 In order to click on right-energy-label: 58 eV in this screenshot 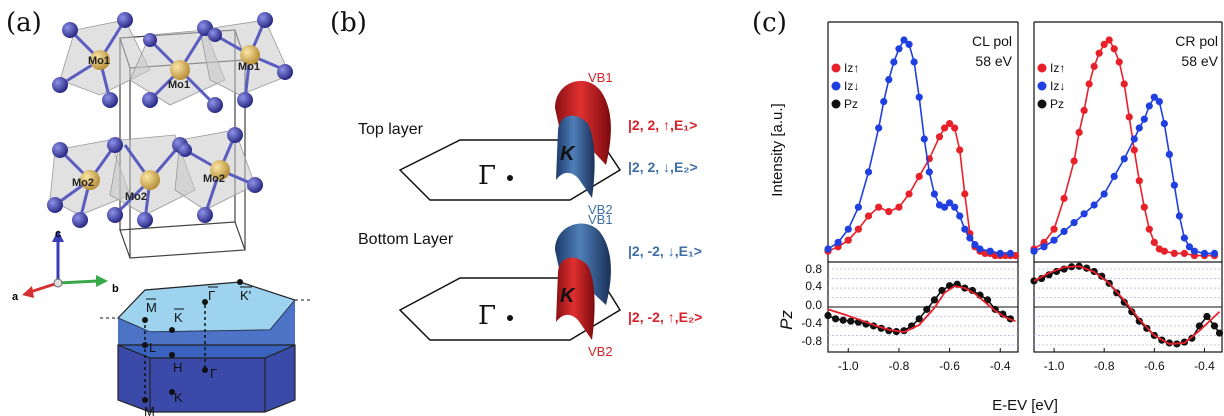, I will do `click(1199, 61)`.